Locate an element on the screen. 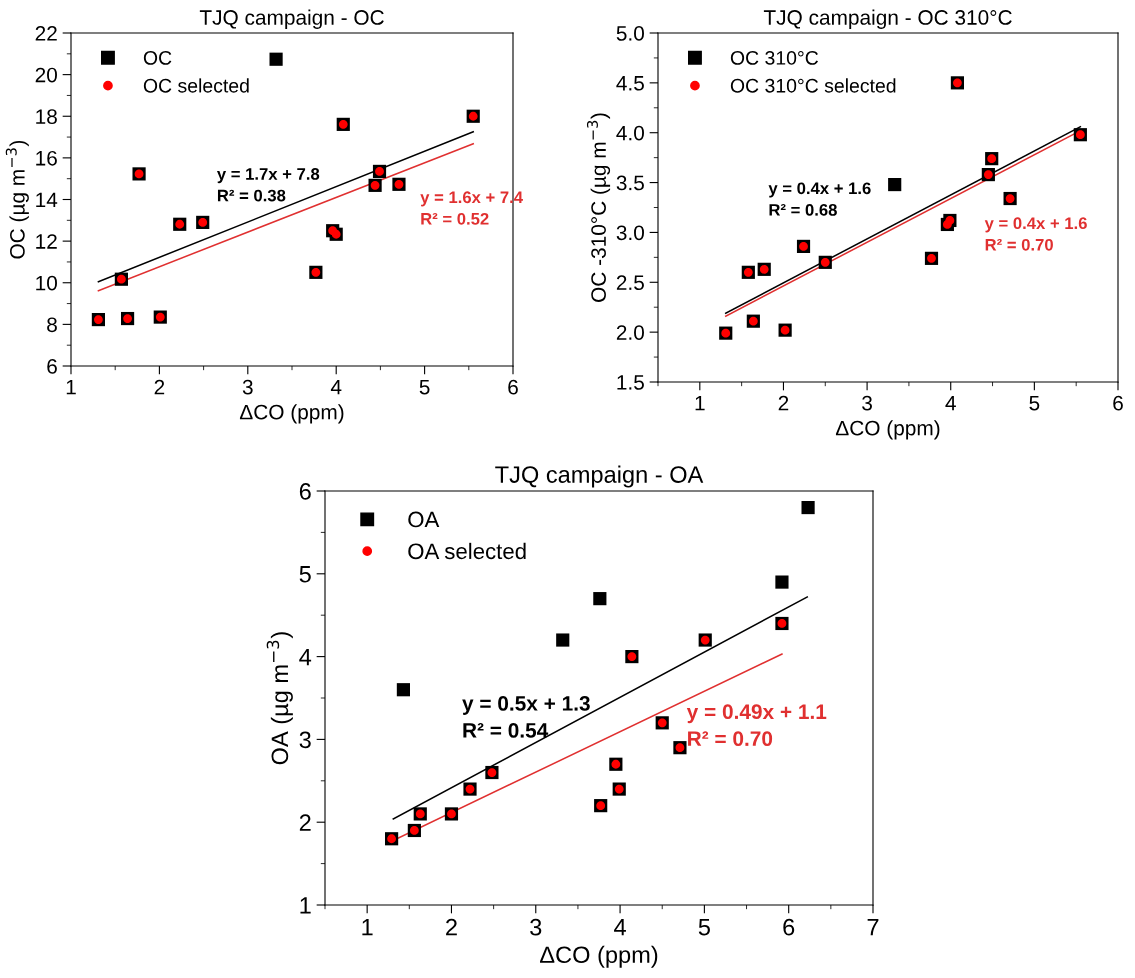 The width and height of the screenshot is (1135, 978). chart-title: TJQ campaign - OC is located at coordinates (291, 19).